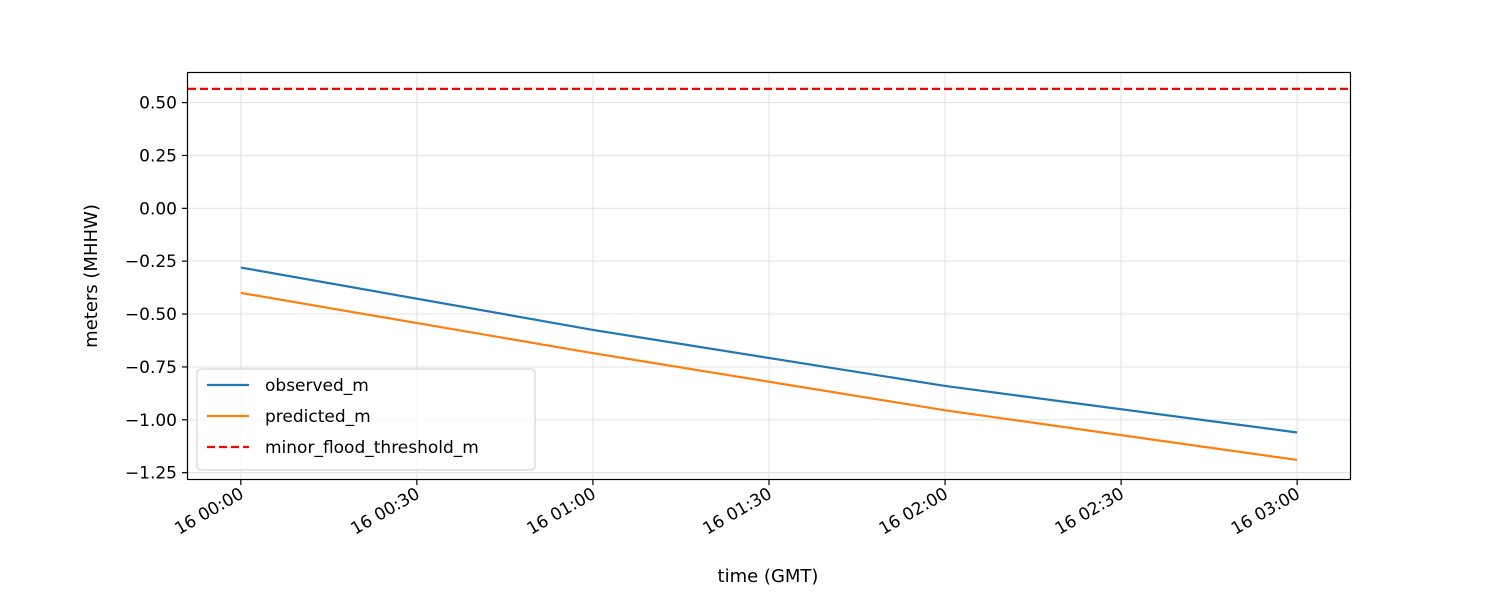 The height and width of the screenshot is (604, 1500). Describe the element at coordinates (317, 386) in the screenshot. I see `legend-label: observed_m` at that location.